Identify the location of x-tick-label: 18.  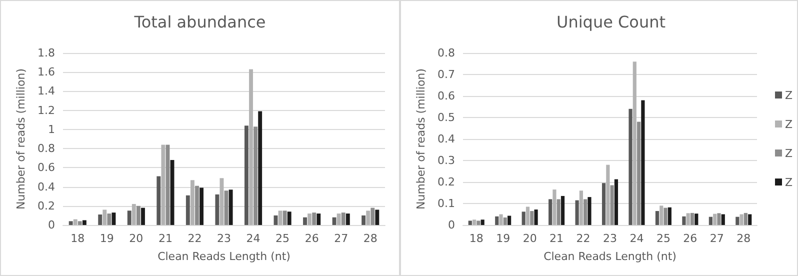
(77, 238).